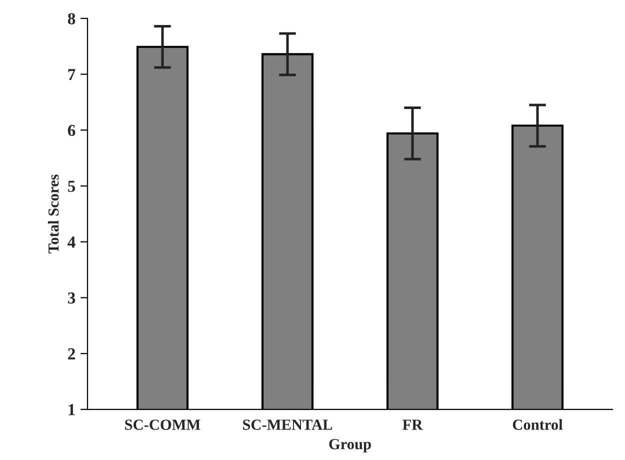 This screenshot has width=625, height=460. Describe the element at coordinates (72, 74) in the screenshot. I see `y-tick-label: 7` at that location.